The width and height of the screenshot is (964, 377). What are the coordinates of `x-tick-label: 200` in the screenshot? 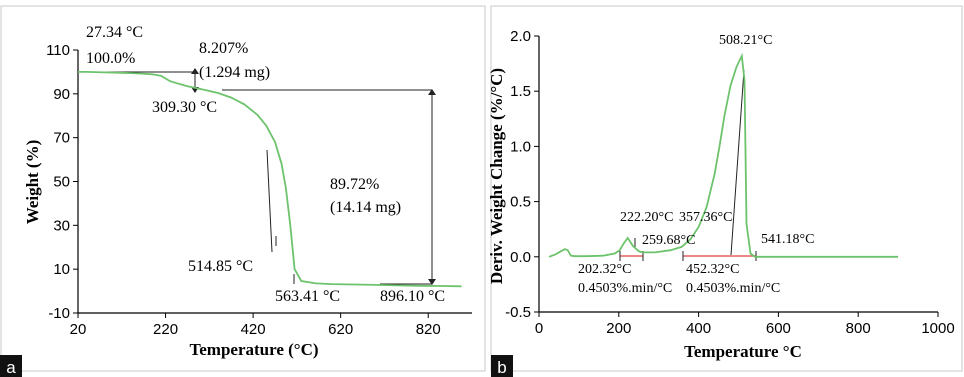 It's located at (618, 328).